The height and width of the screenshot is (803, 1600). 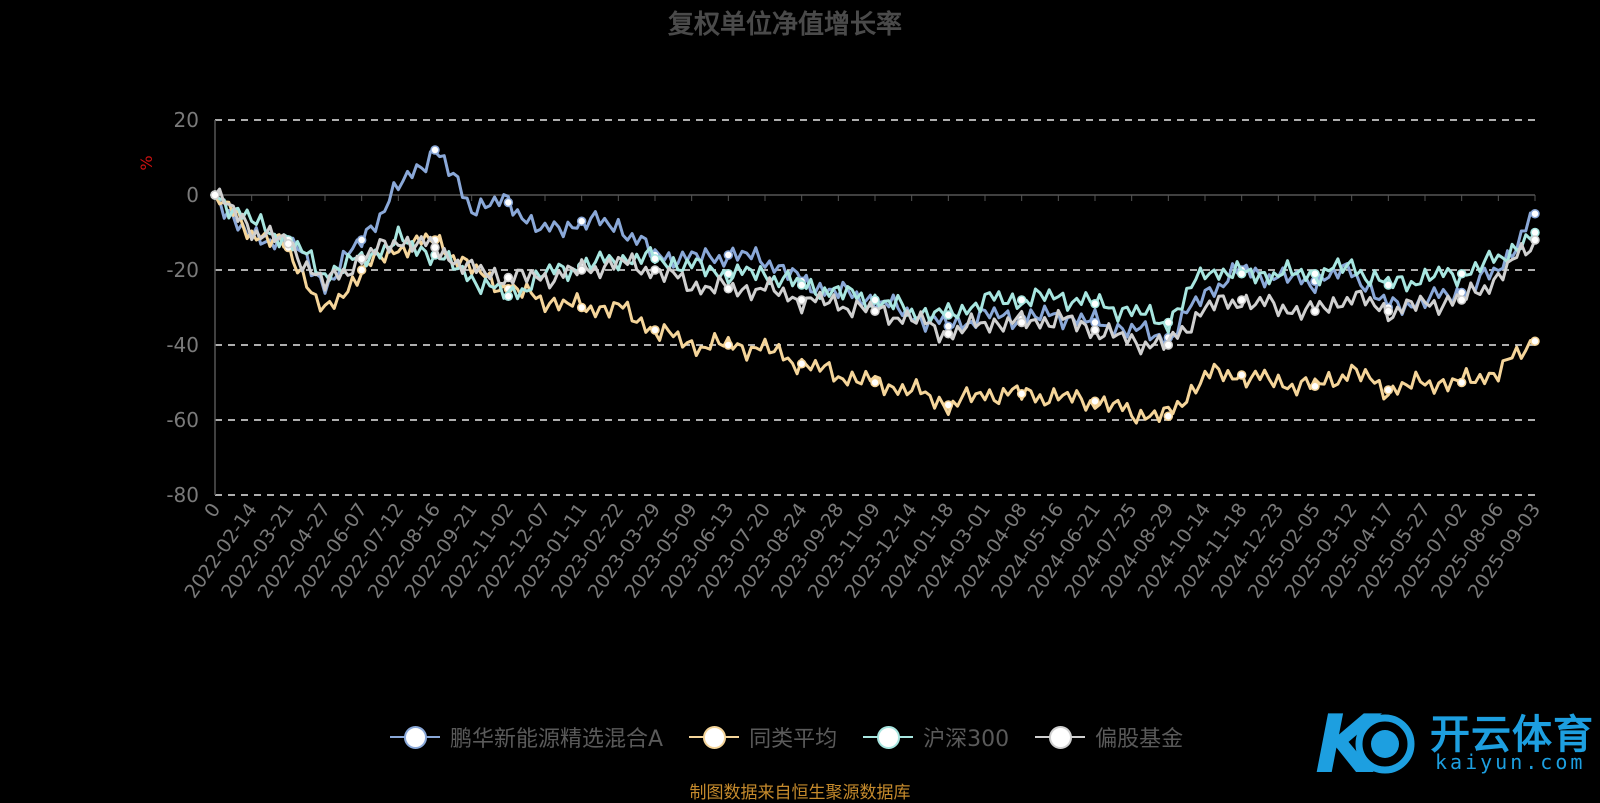 I want to click on legend-label: 偏股基金, so click(x=1139, y=739).